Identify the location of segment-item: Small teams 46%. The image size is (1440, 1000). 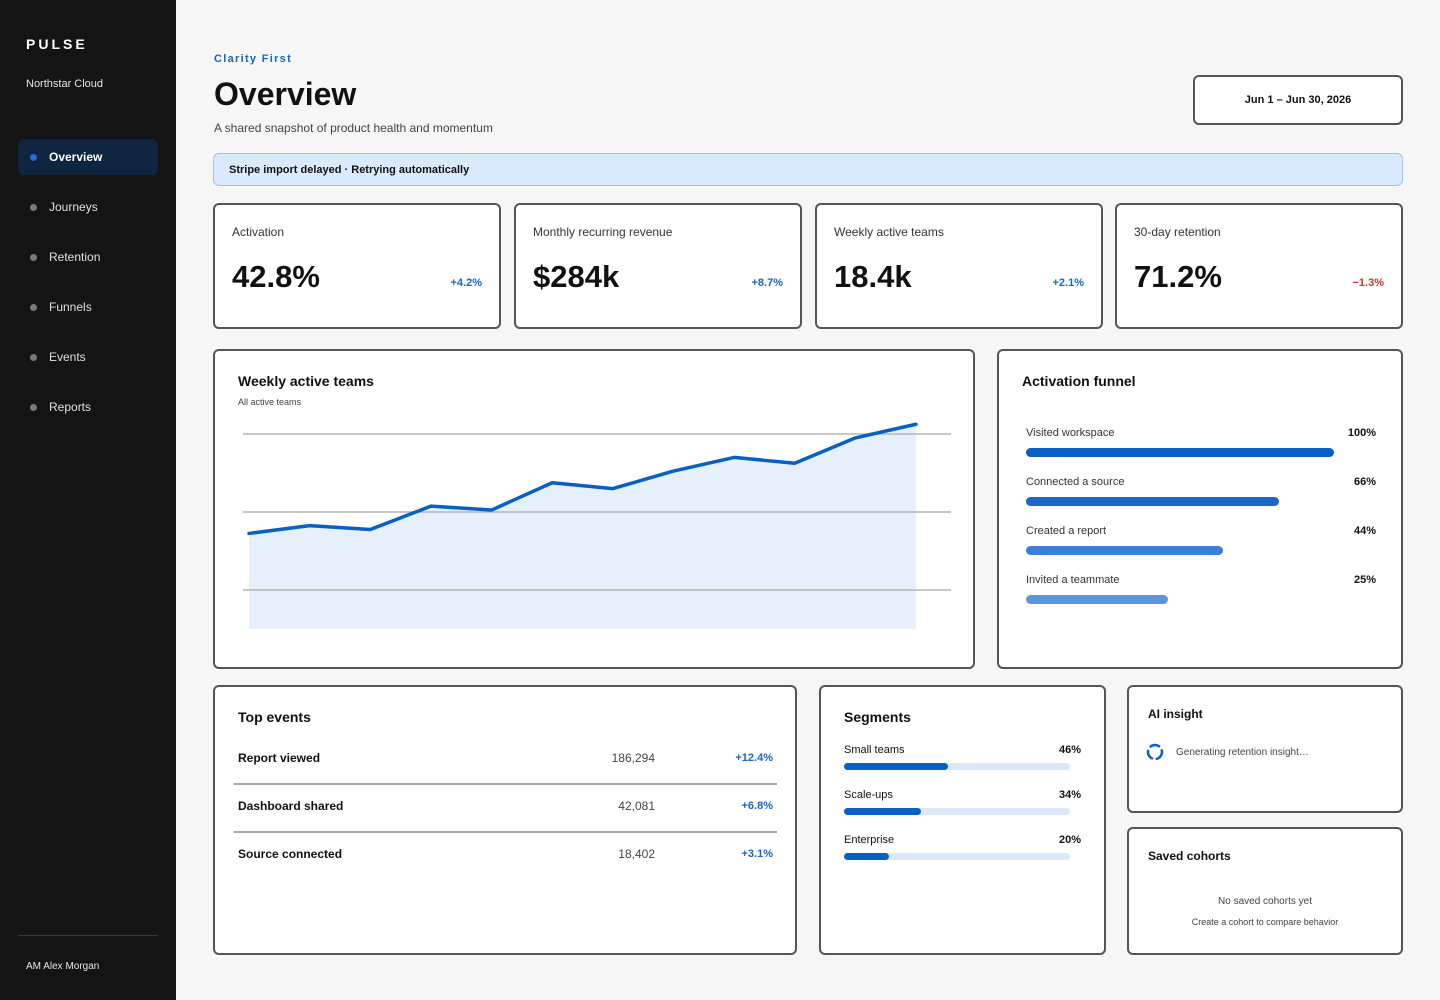
(962, 766).